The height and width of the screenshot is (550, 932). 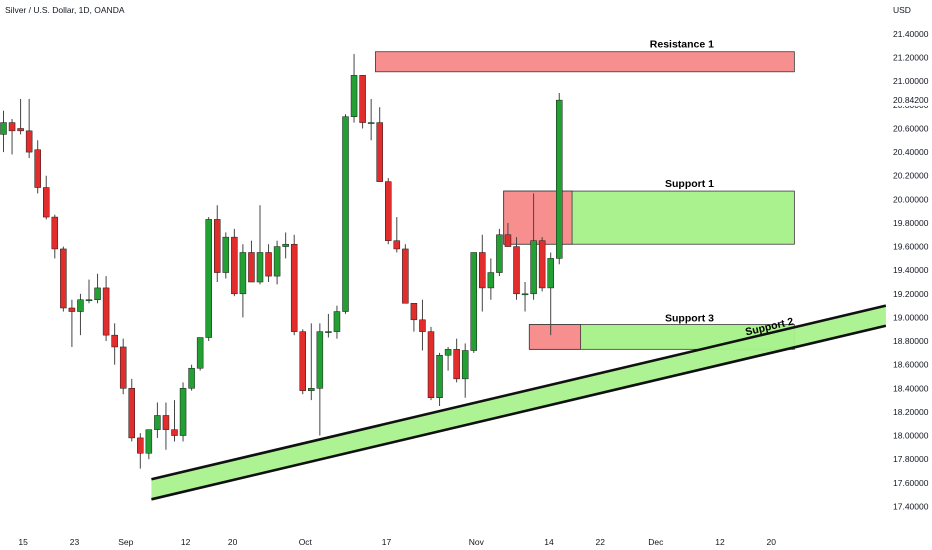 I want to click on y-tick-label: 19.20000, so click(x=911, y=294).